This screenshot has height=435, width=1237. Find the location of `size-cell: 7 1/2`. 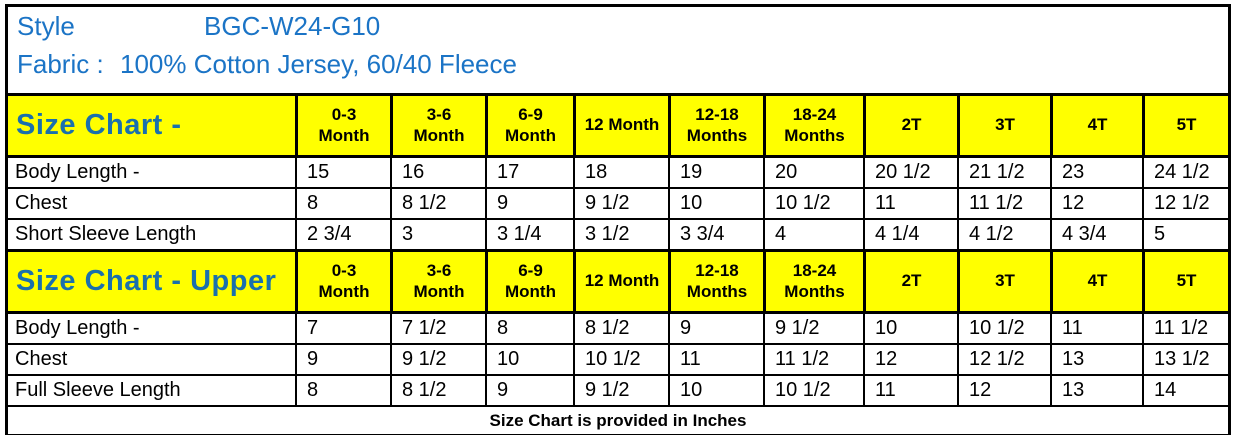

size-cell: 7 1/2 is located at coordinates (437, 328).